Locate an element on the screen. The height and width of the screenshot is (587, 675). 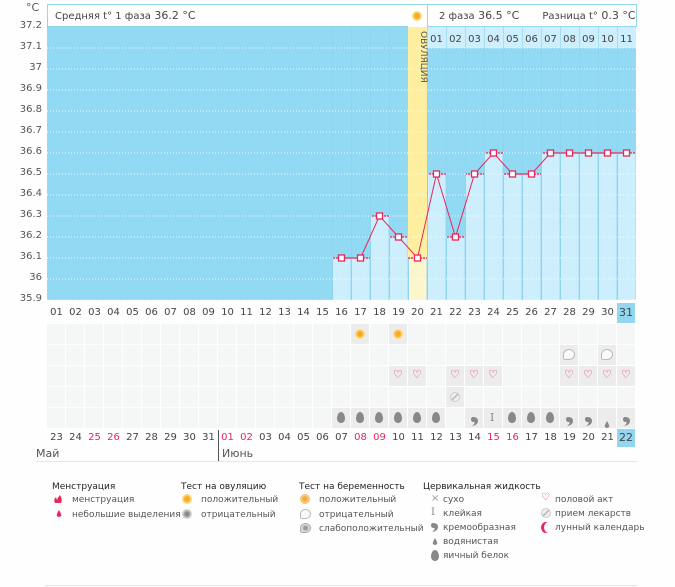
calendar-date: 12 is located at coordinates (436, 437).